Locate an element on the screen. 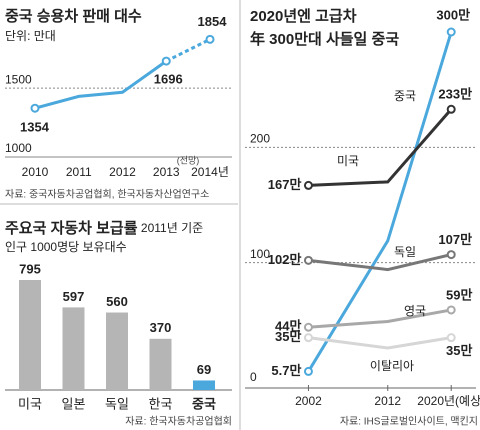  value-label: 300만 is located at coordinates (453, 14).